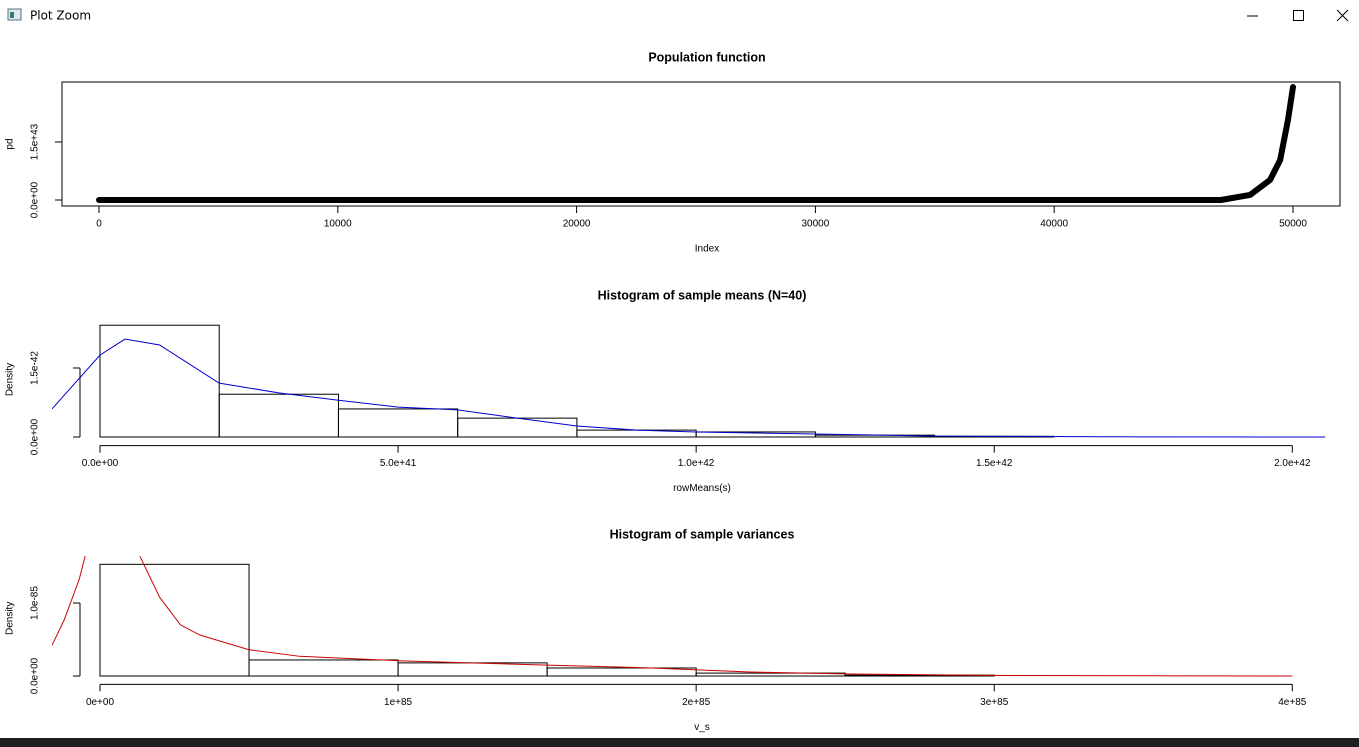 The height and width of the screenshot is (747, 1359). What do you see at coordinates (99, 224) in the screenshot?
I see `x-tick-label: 0` at bounding box center [99, 224].